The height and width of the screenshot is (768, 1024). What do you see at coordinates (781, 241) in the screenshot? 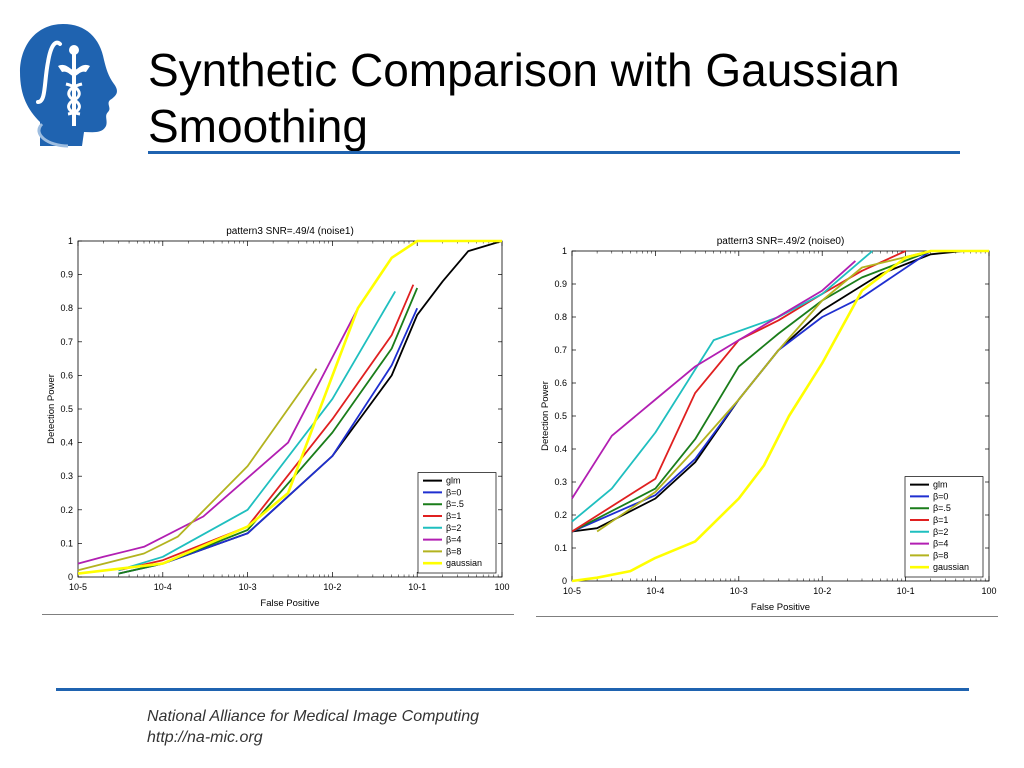
I see `chart-title: pattern3 SNR=.49/2 (noise0)` at bounding box center [781, 241].